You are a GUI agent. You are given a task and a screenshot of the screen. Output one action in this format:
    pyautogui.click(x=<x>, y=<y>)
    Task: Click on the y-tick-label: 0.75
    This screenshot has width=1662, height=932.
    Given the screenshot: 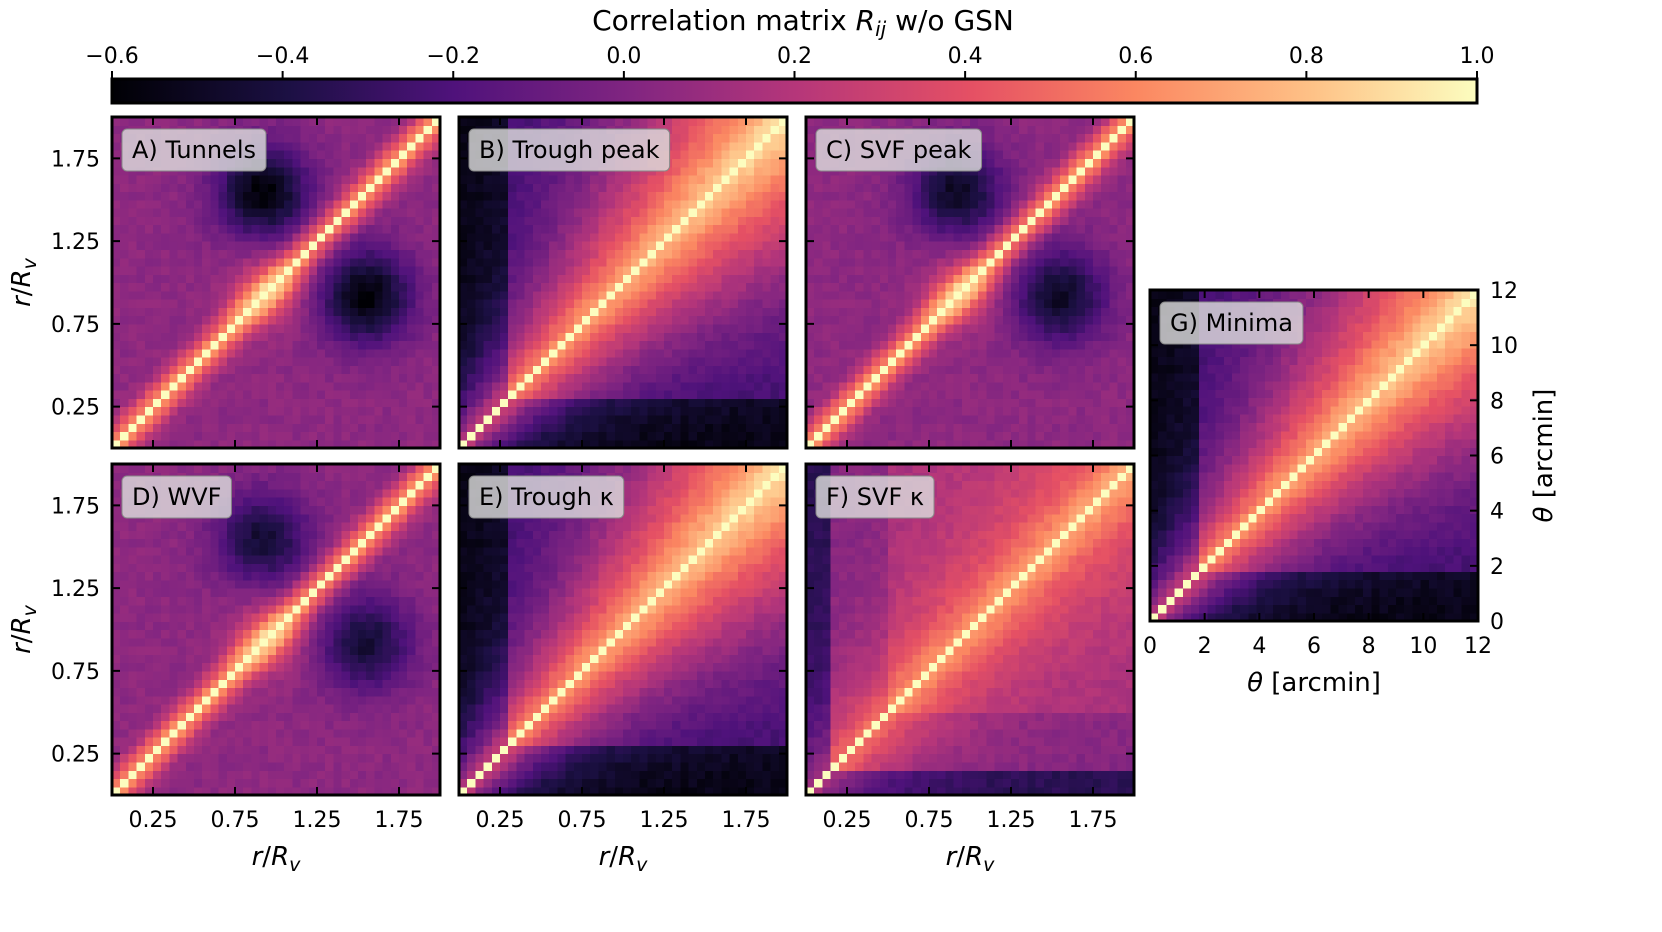 What is the action you would take?
    pyautogui.click(x=75, y=325)
    